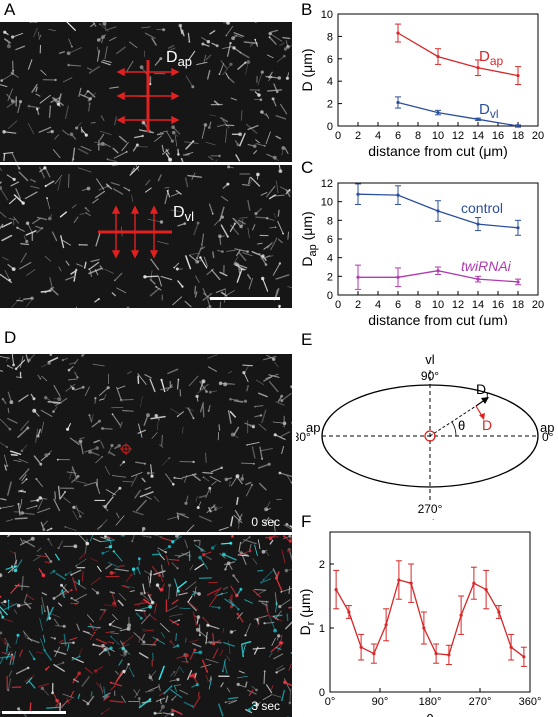 The width and height of the screenshot is (558, 717). I want to click on panel-label-e: E, so click(307, 339).